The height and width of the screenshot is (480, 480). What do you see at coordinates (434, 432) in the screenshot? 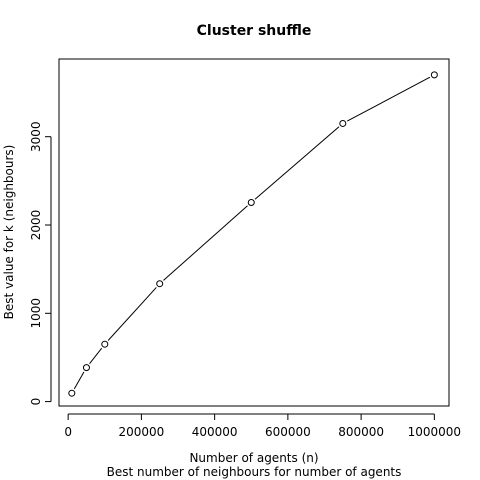
I see `x-tick-label: 1000000` at bounding box center [434, 432].